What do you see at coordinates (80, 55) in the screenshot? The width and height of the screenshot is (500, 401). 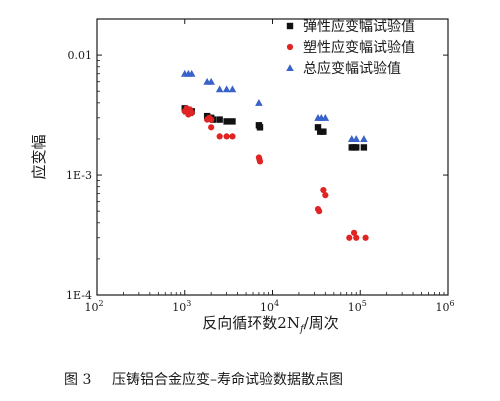 I see `y-tick-label: 0.01` at bounding box center [80, 55].